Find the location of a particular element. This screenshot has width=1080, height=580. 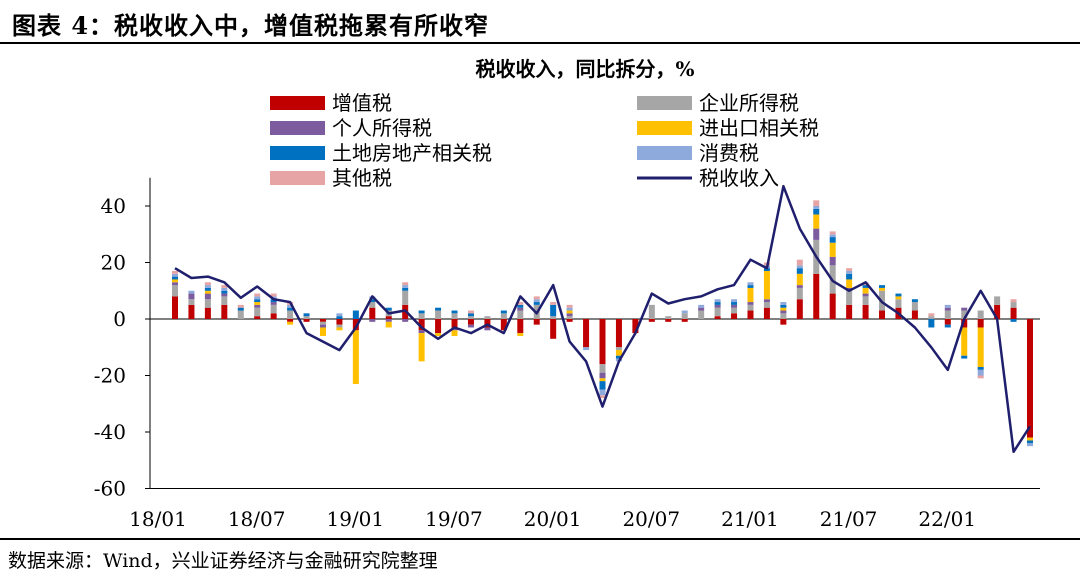

x-tick-label: 18/01 is located at coordinates (158, 519).